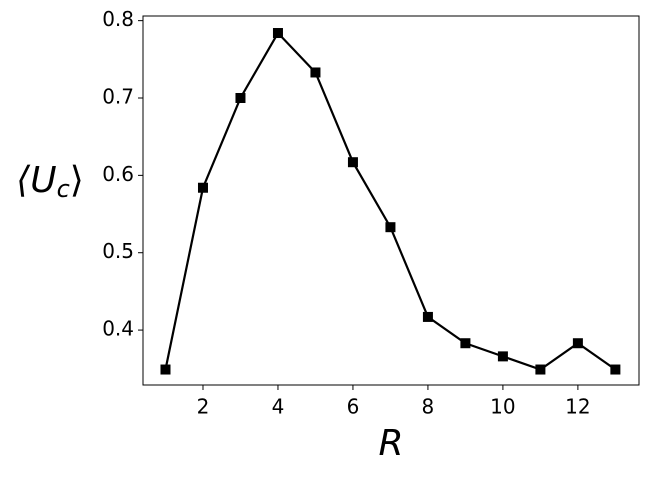  I want to click on y-tick-label: 0.5, so click(118, 251).